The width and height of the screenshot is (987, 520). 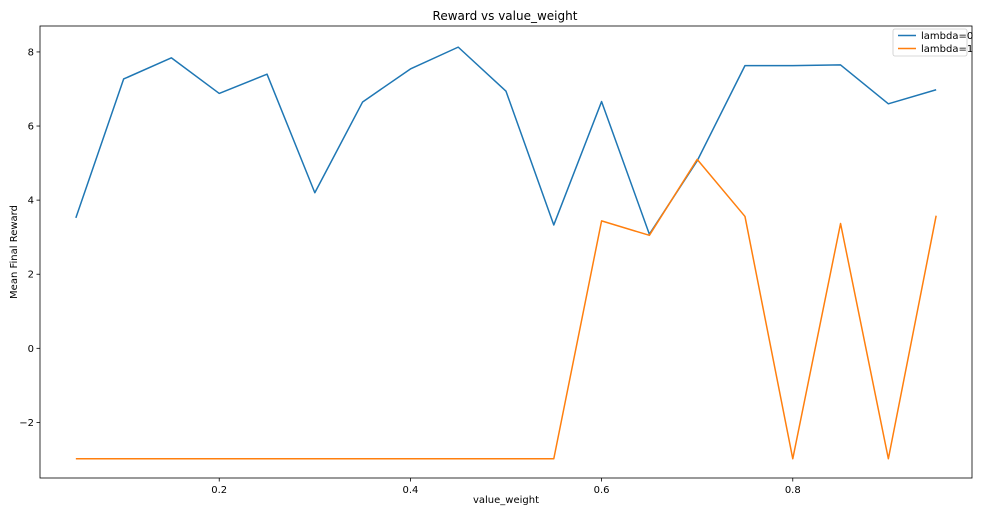 I want to click on legend-label-lambda-1: lambda=1, so click(x=947, y=49).